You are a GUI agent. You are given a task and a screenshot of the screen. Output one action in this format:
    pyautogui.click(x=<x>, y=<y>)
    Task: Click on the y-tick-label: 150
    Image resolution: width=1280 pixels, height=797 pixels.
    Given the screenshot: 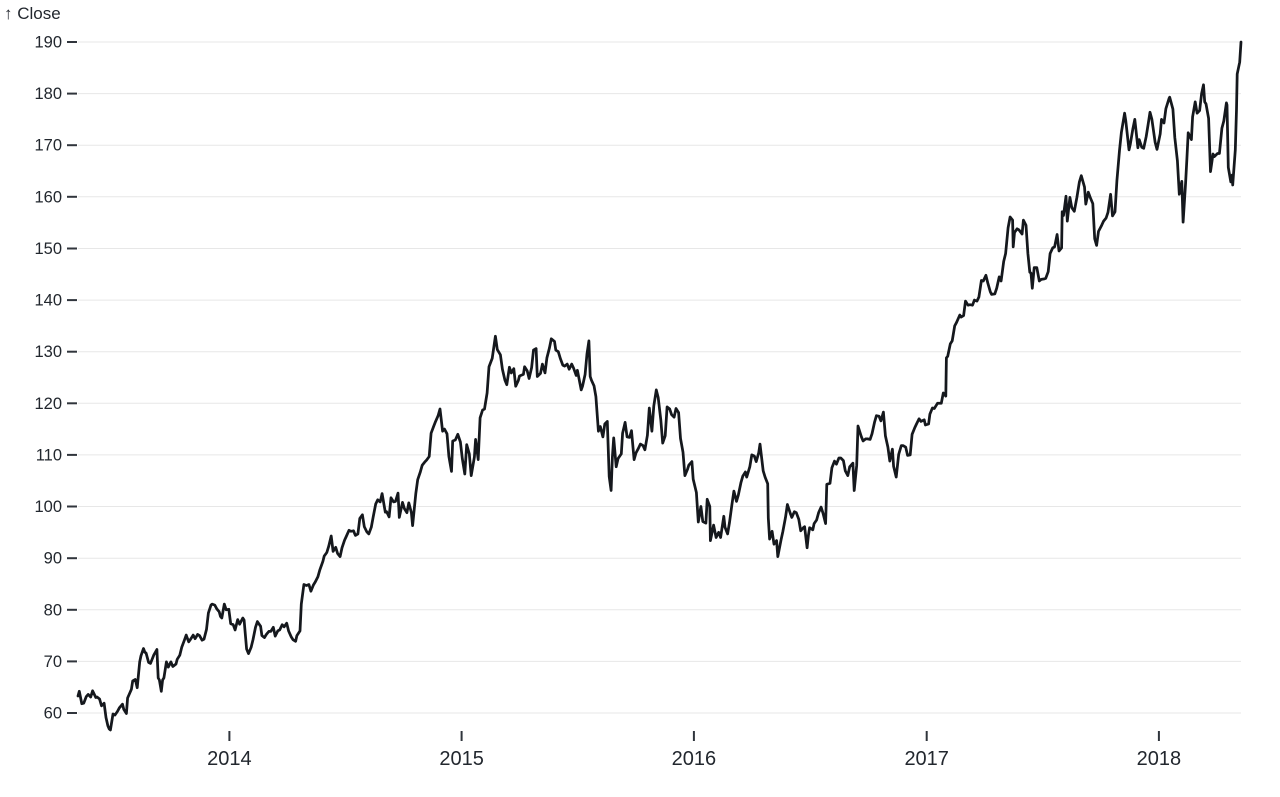 What is the action you would take?
    pyautogui.click(x=48, y=249)
    